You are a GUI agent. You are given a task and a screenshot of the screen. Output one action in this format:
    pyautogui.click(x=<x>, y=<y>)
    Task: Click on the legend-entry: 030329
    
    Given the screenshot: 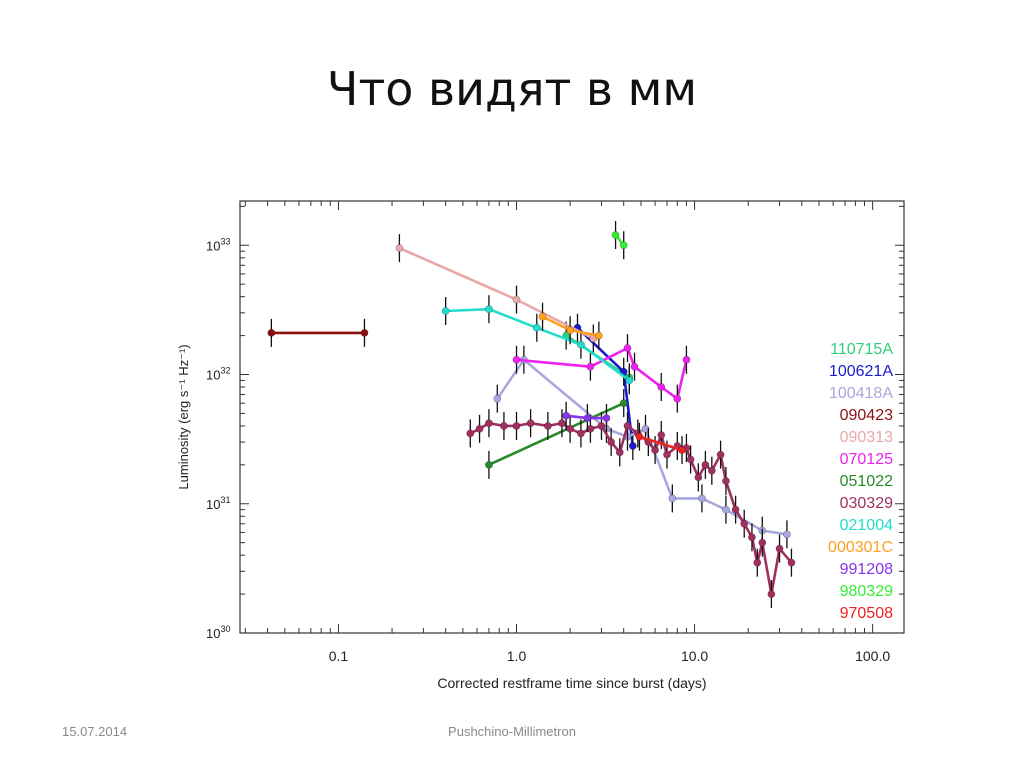 What is the action you would take?
    pyautogui.click(x=866, y=503)
    